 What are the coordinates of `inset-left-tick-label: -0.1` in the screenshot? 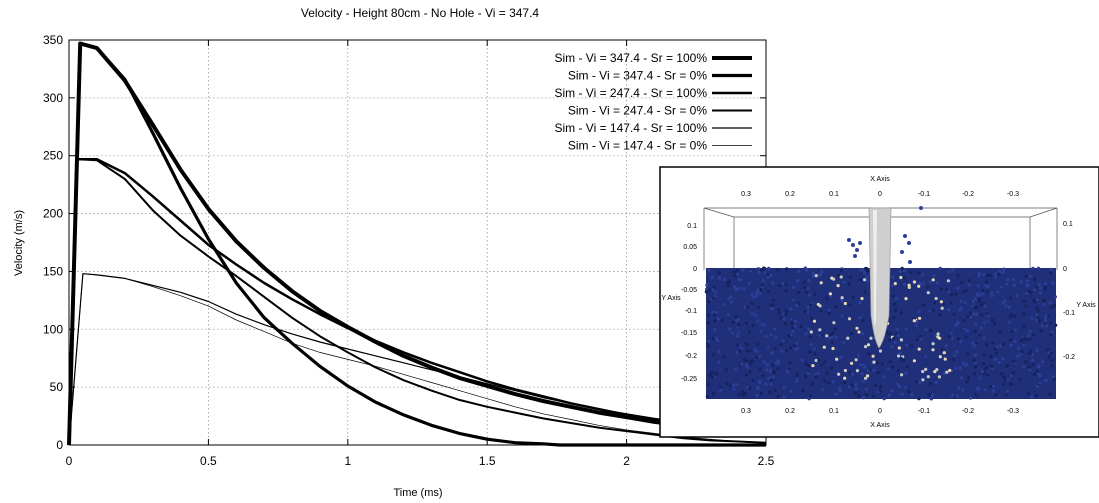 It's located at (691, 311).